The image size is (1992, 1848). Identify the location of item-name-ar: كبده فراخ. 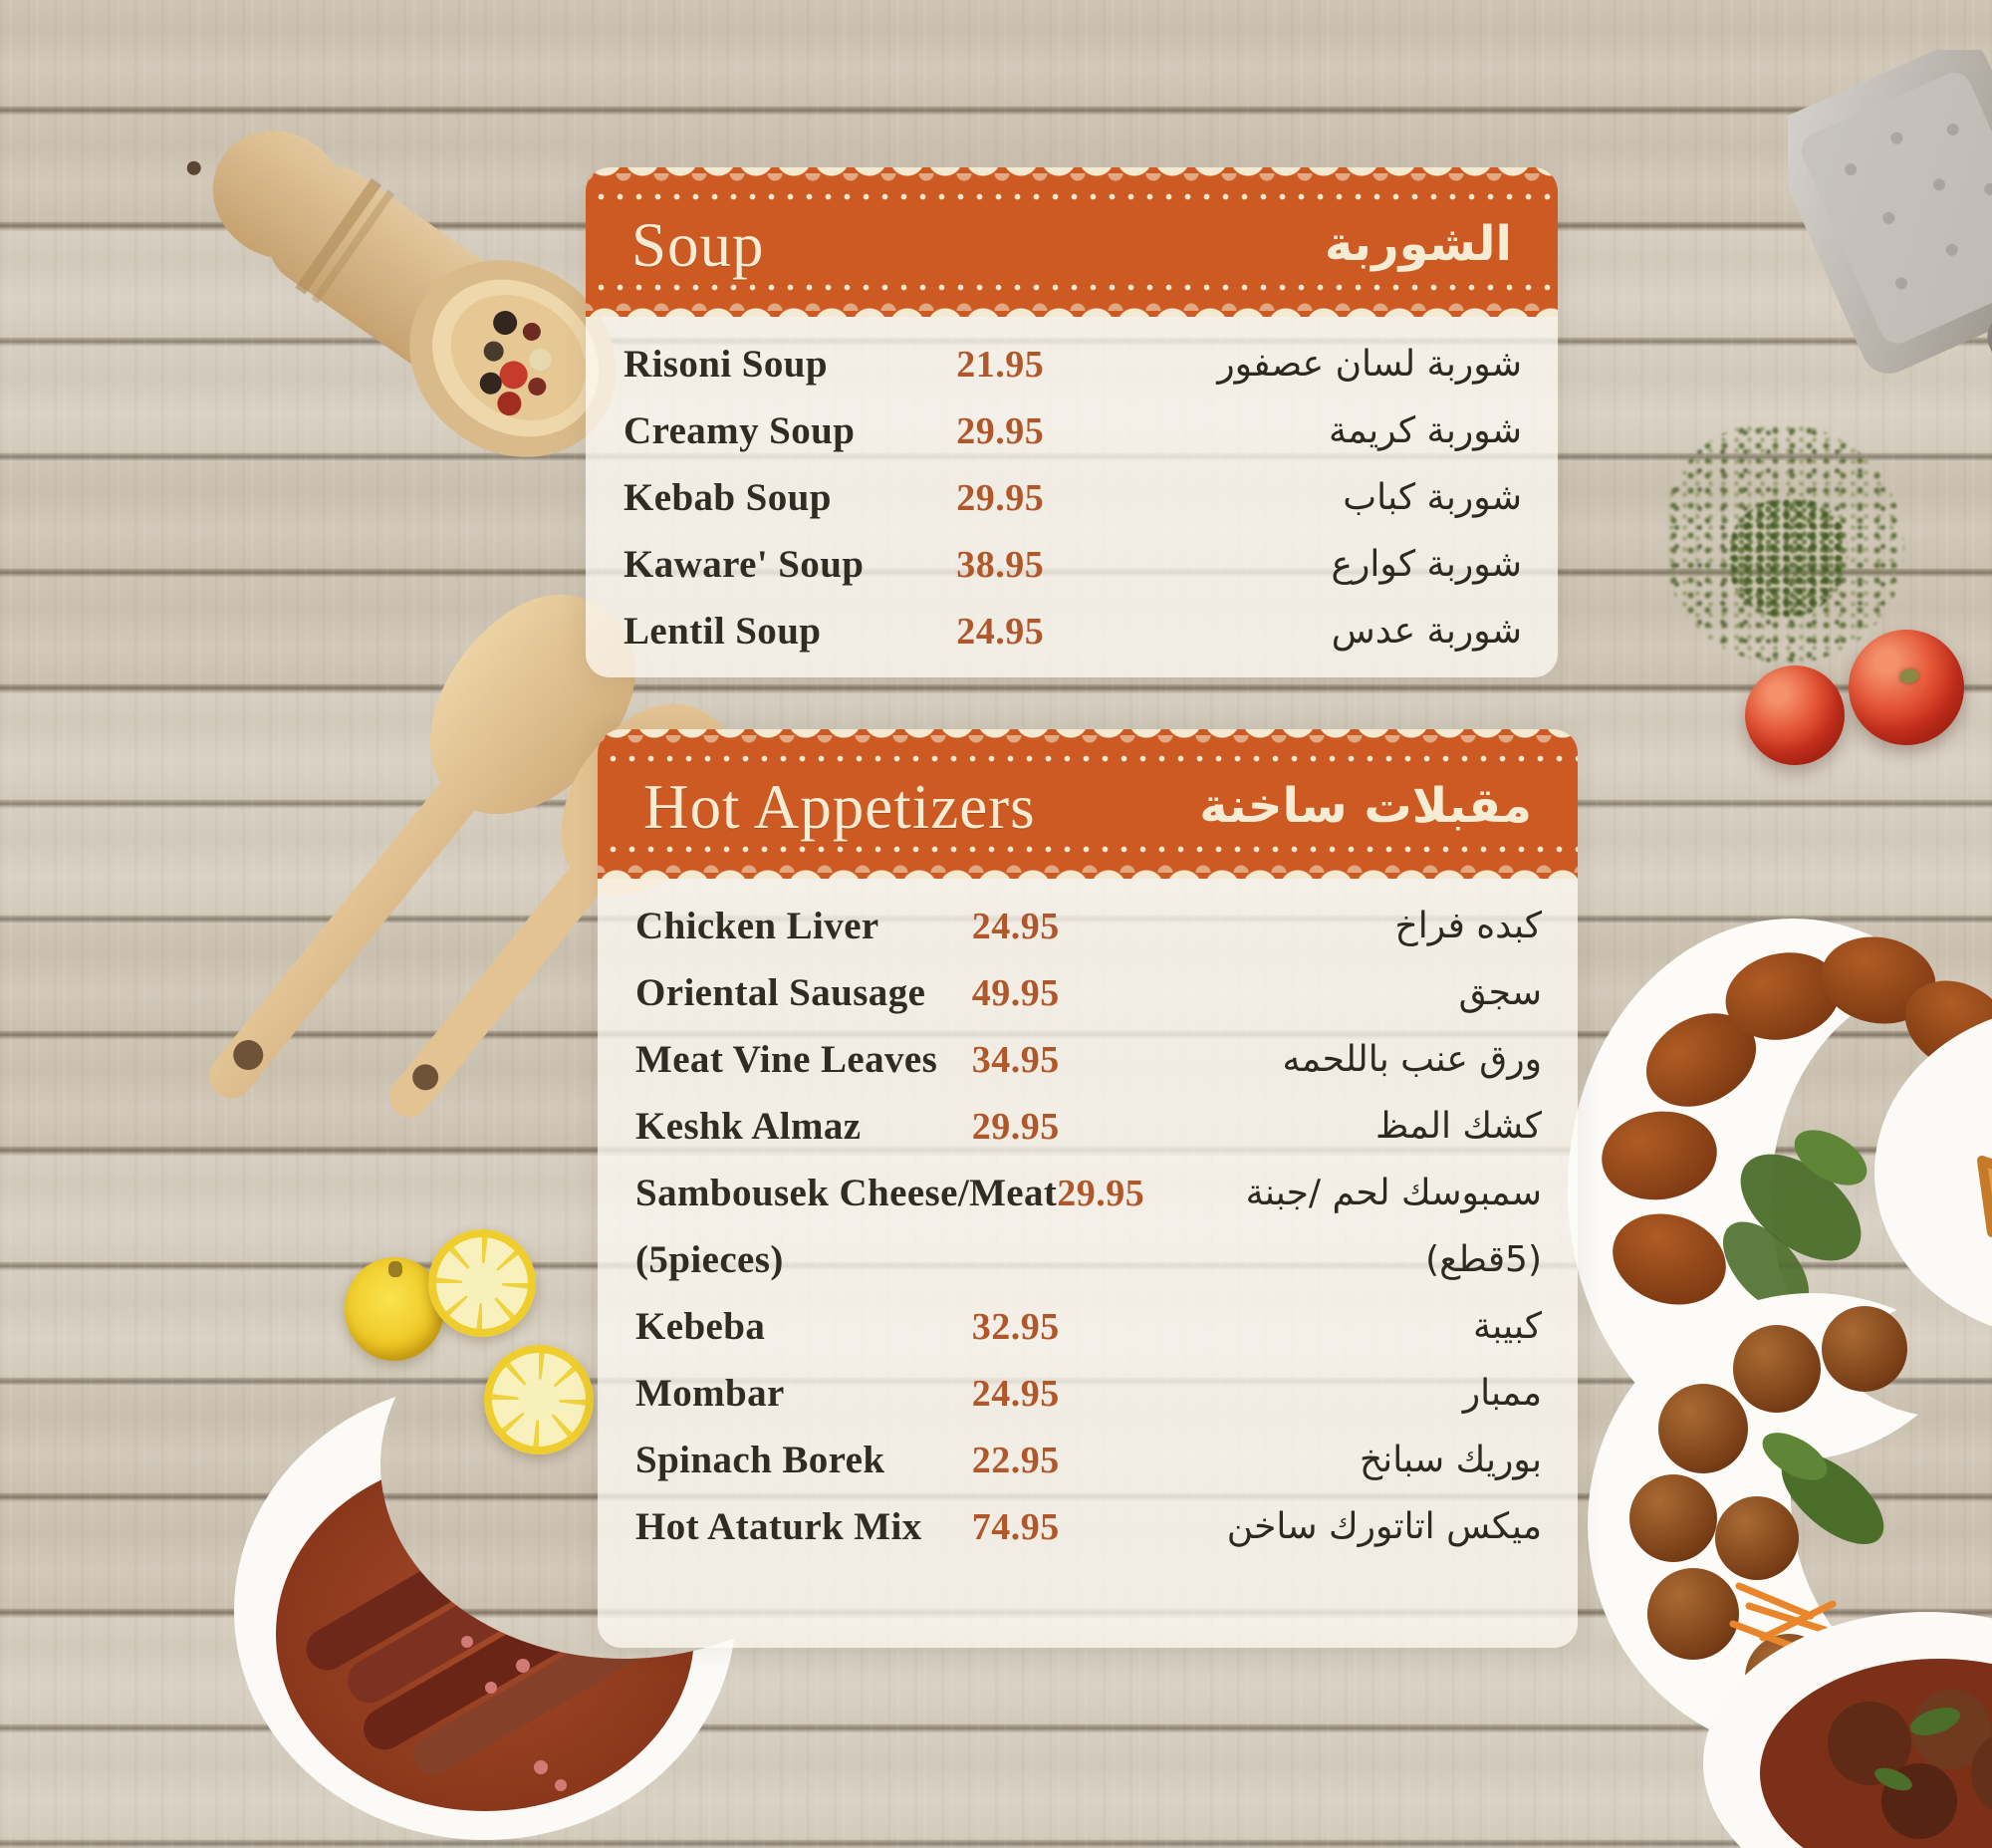
(1468, 926).